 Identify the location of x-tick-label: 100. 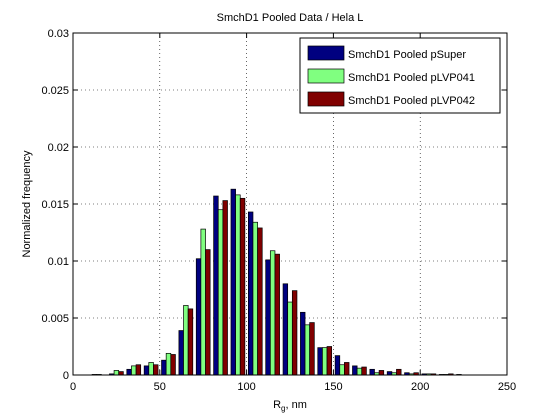
(246, 387).